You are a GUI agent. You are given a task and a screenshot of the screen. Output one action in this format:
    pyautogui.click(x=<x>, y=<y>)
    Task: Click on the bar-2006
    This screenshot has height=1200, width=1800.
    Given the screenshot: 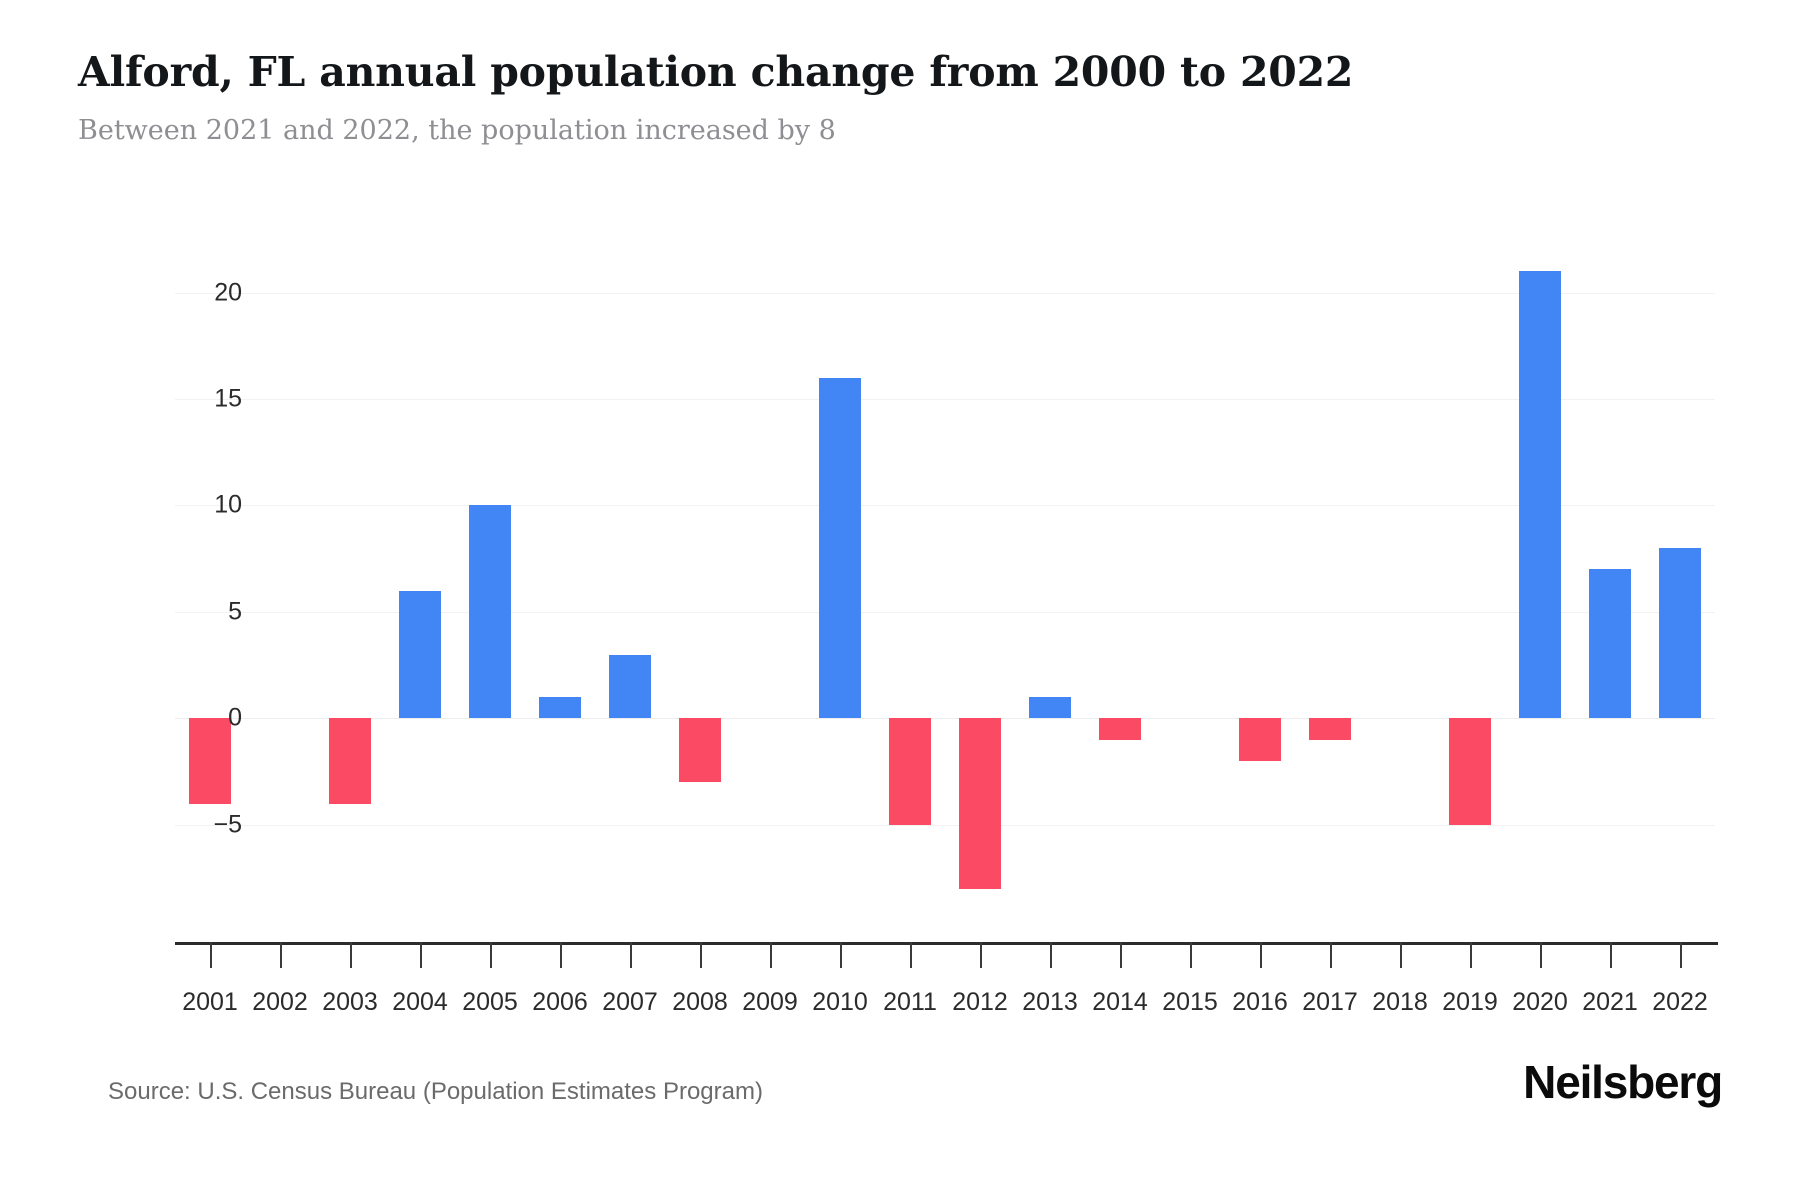 What is the action you would take?
    pyautogui.click(x=560, y=708)
    